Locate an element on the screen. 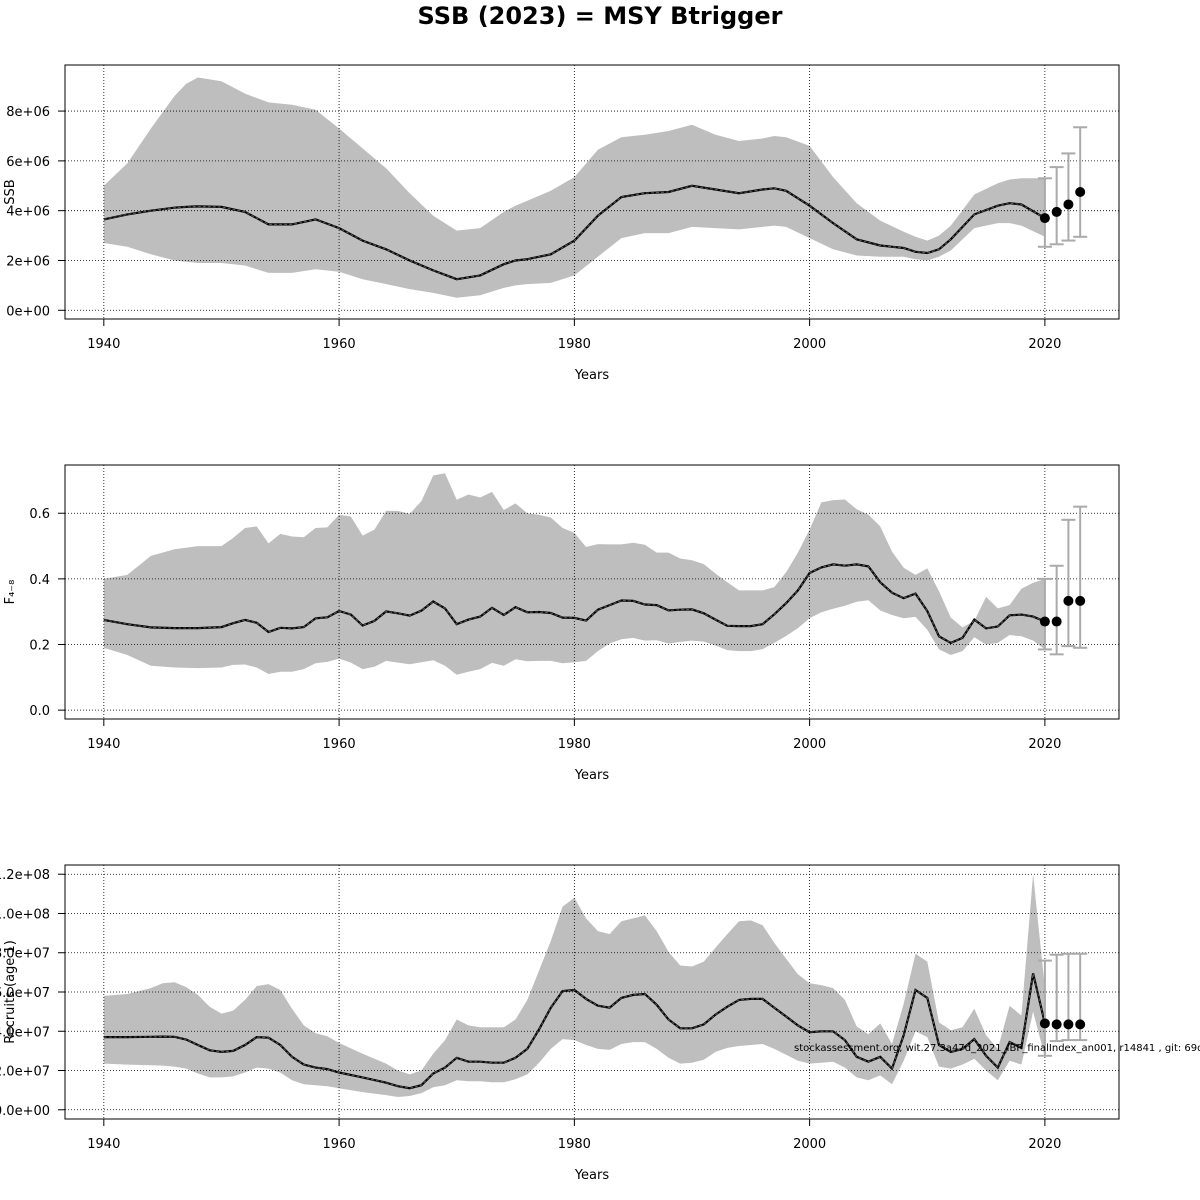  y-tick-label: 4e+06 is located at coordinates (28, 212).